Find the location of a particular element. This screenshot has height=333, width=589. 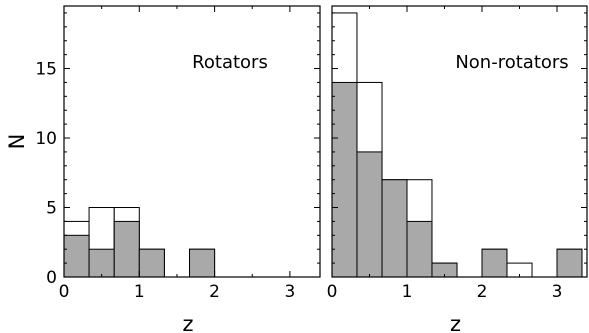

panel-title: Non-rotators is located at coordinates (511, 62).